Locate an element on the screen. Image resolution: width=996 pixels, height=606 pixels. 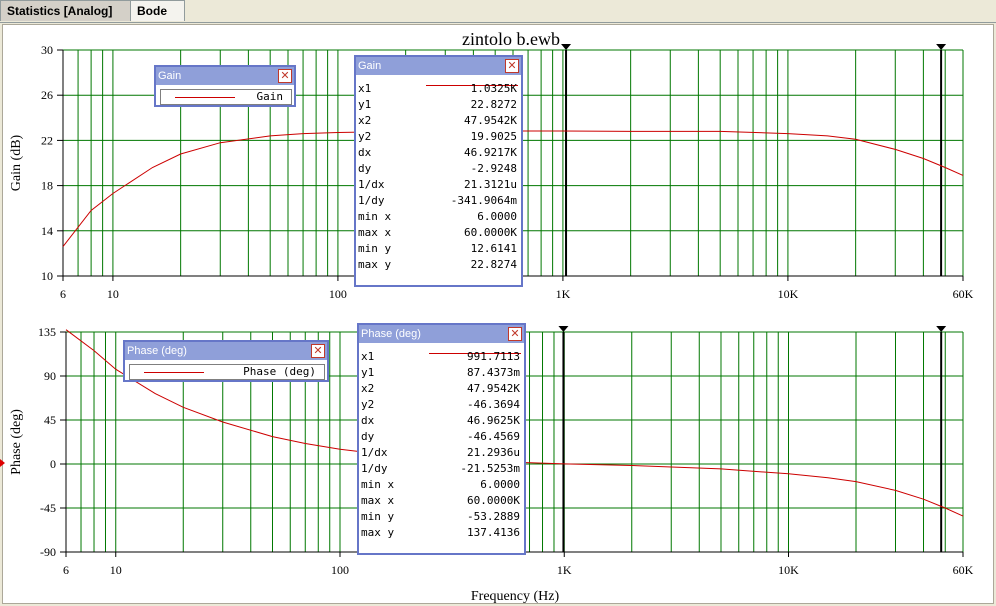
cursor-row-value: -21.5253m is located at coordinates (490, 468).